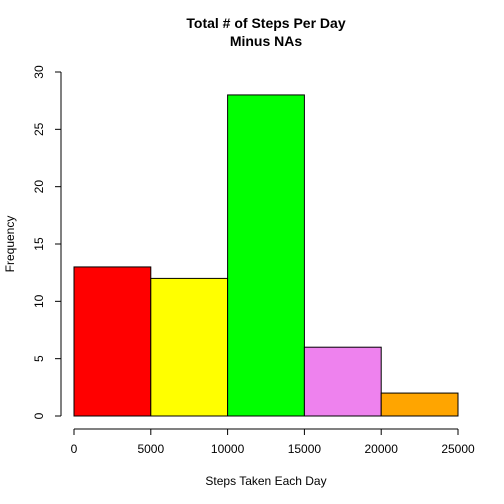  I want to click on x-axis: 0 5000 10000 15000 20000 25000, so click(273, 442).